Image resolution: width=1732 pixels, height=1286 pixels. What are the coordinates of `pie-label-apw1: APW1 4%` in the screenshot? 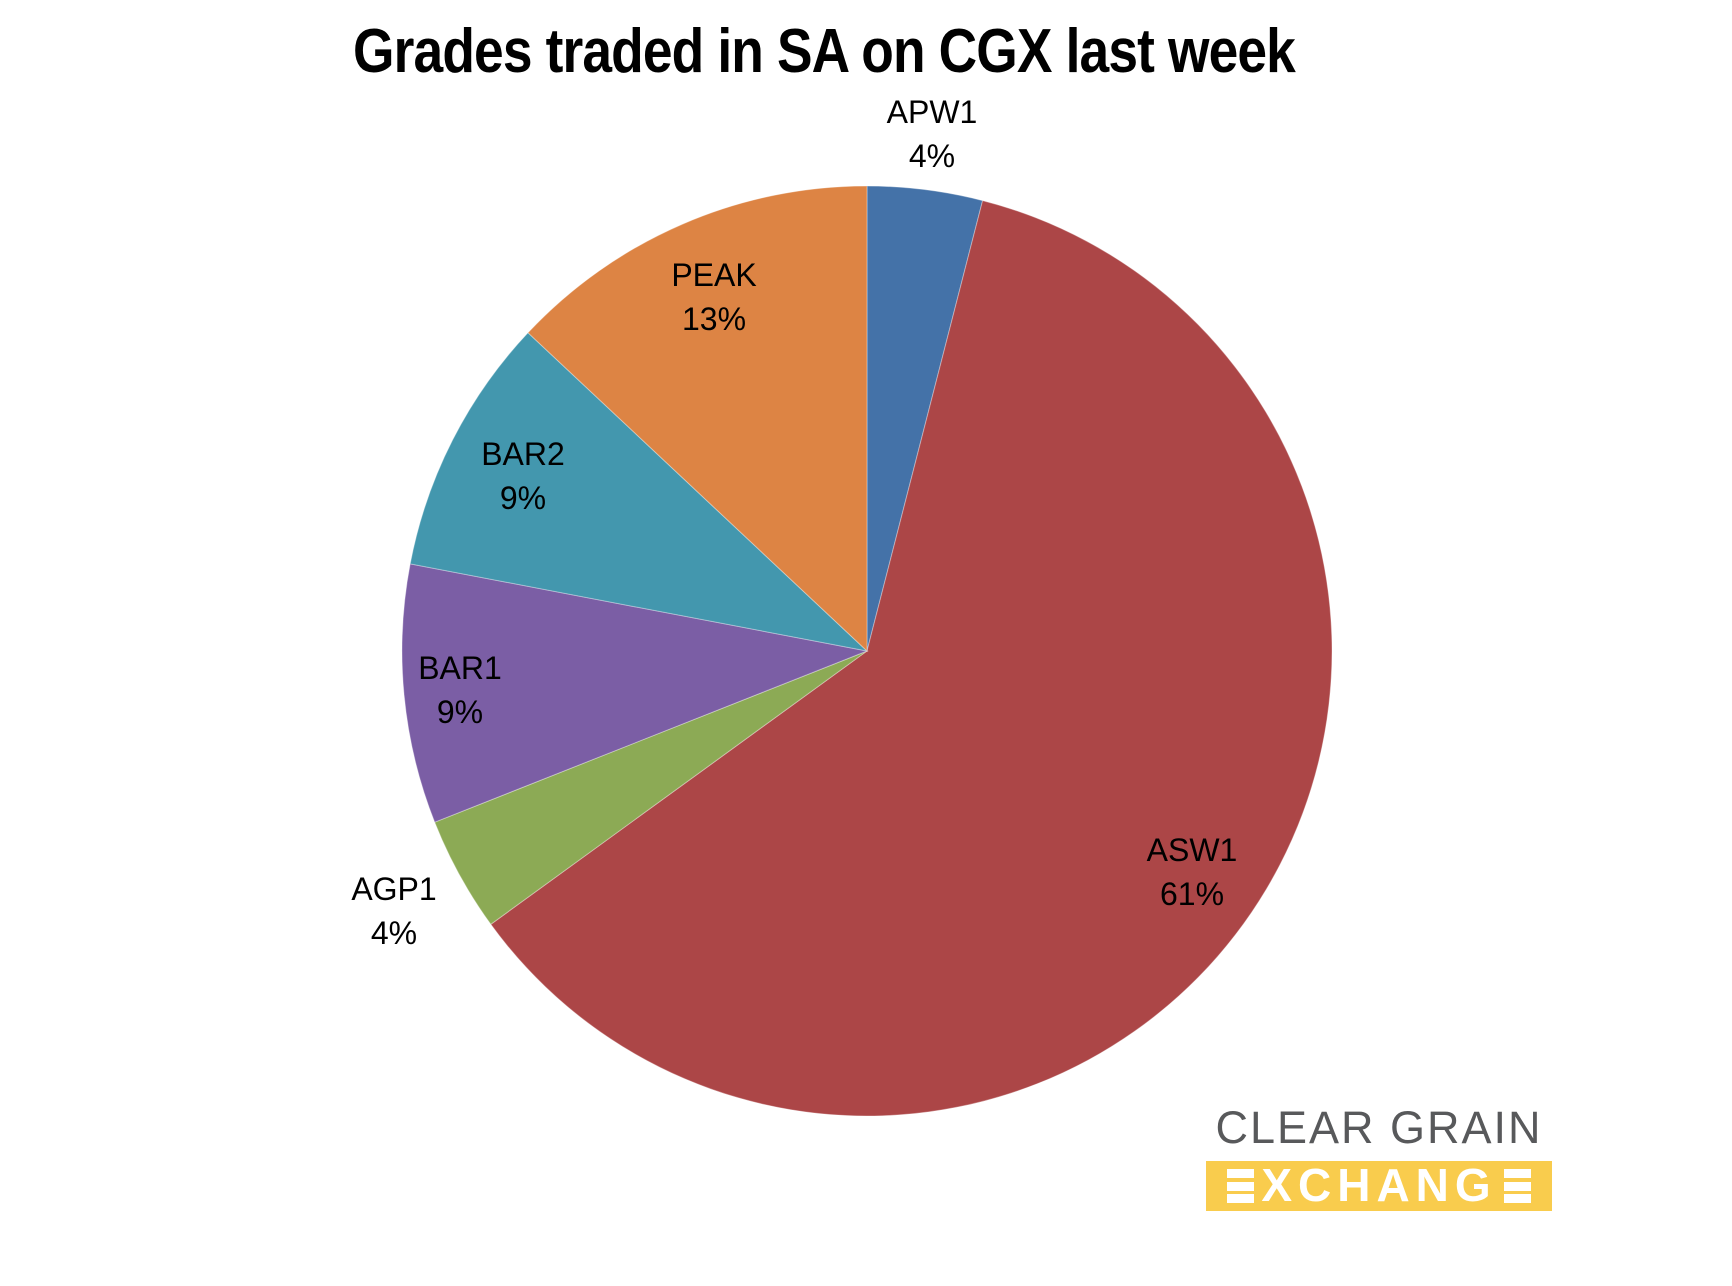 It's located at (932, 134).